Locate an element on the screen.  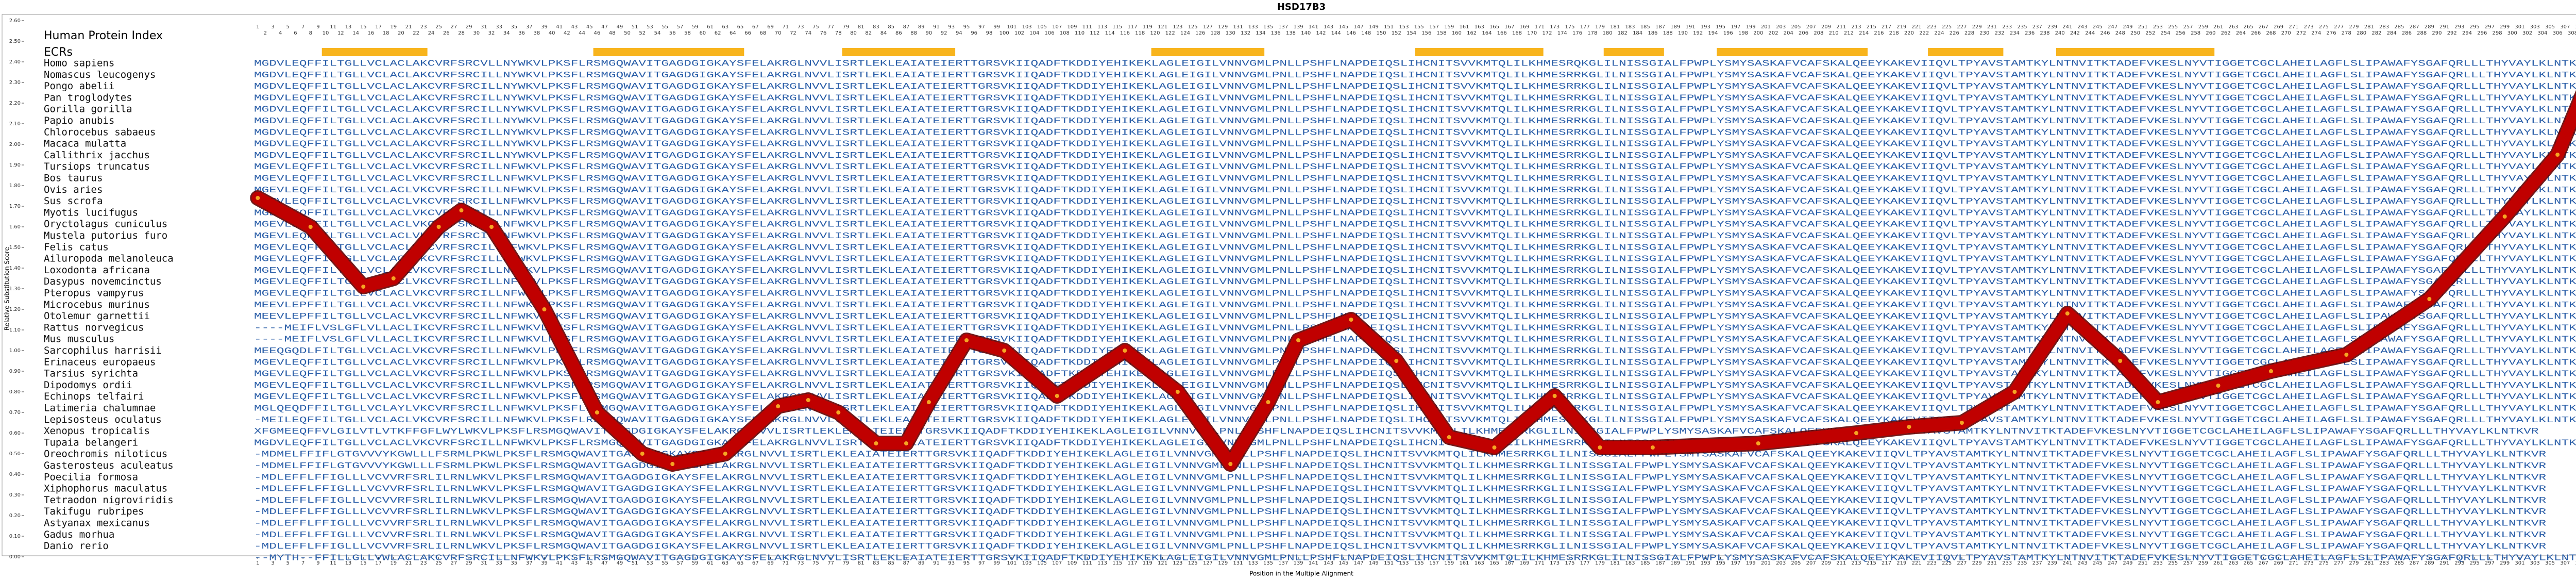
x-tick-label: 275 is located at coordinates (2324, 563).